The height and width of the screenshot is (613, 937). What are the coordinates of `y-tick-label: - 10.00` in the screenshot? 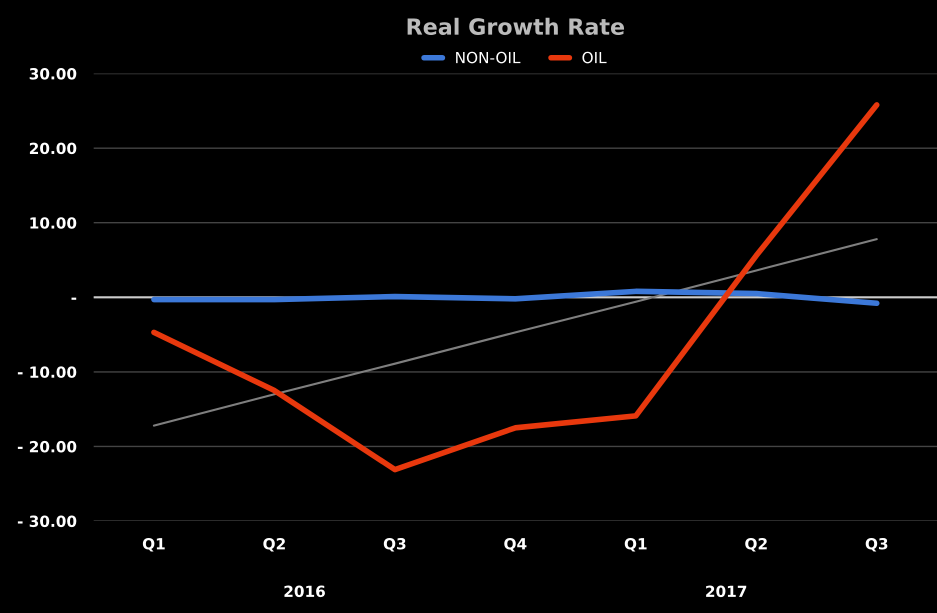 It's located at (47, 372).